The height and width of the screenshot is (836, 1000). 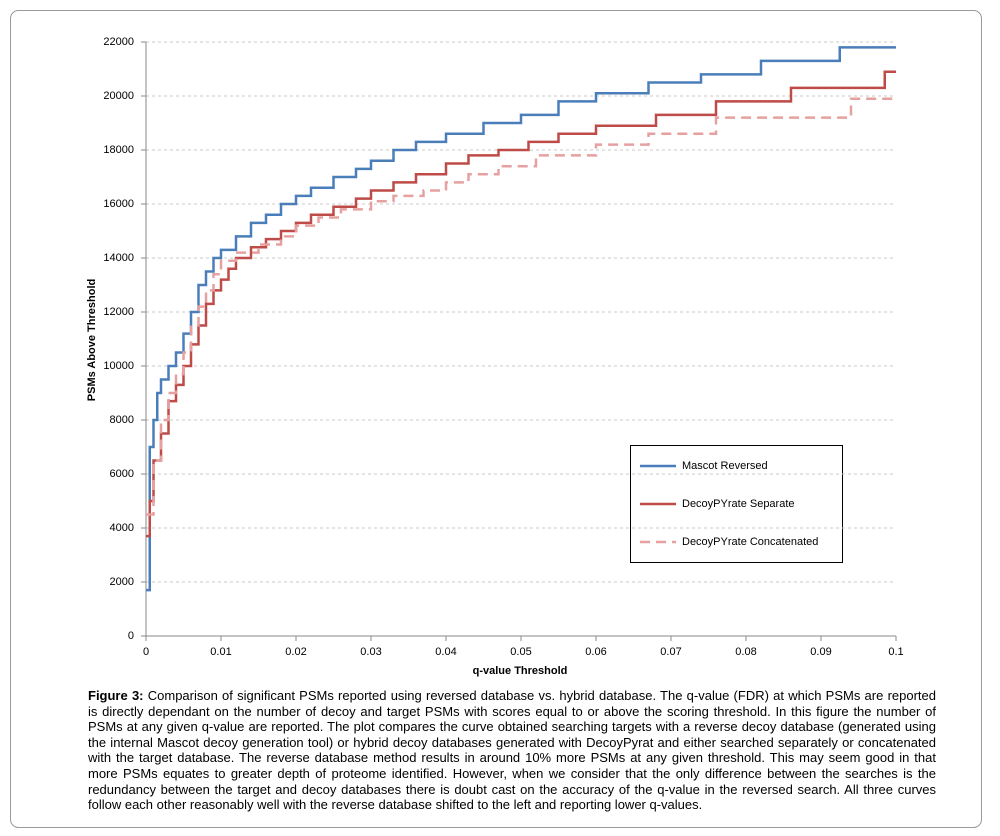 What do you see at coordinates (370, 652) in the screenshot?
I see `x-tick-label: 0.03` at bounding box center [370, 652].